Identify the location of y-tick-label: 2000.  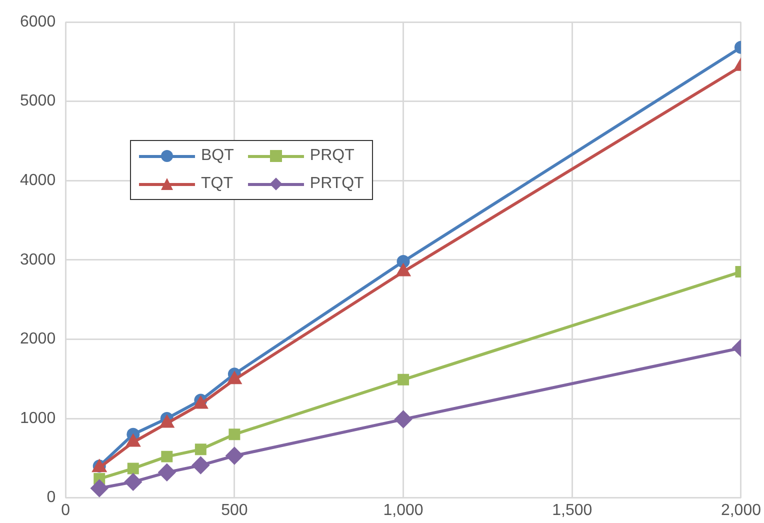
(38, 339).